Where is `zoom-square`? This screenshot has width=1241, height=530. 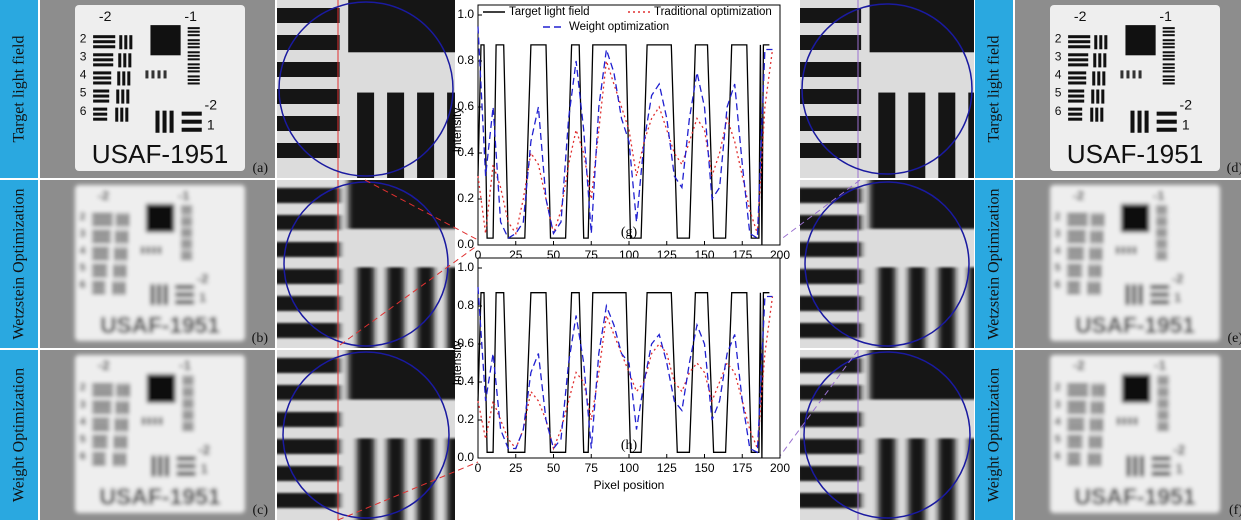
zoom-square is located at coordinates (401, 204).